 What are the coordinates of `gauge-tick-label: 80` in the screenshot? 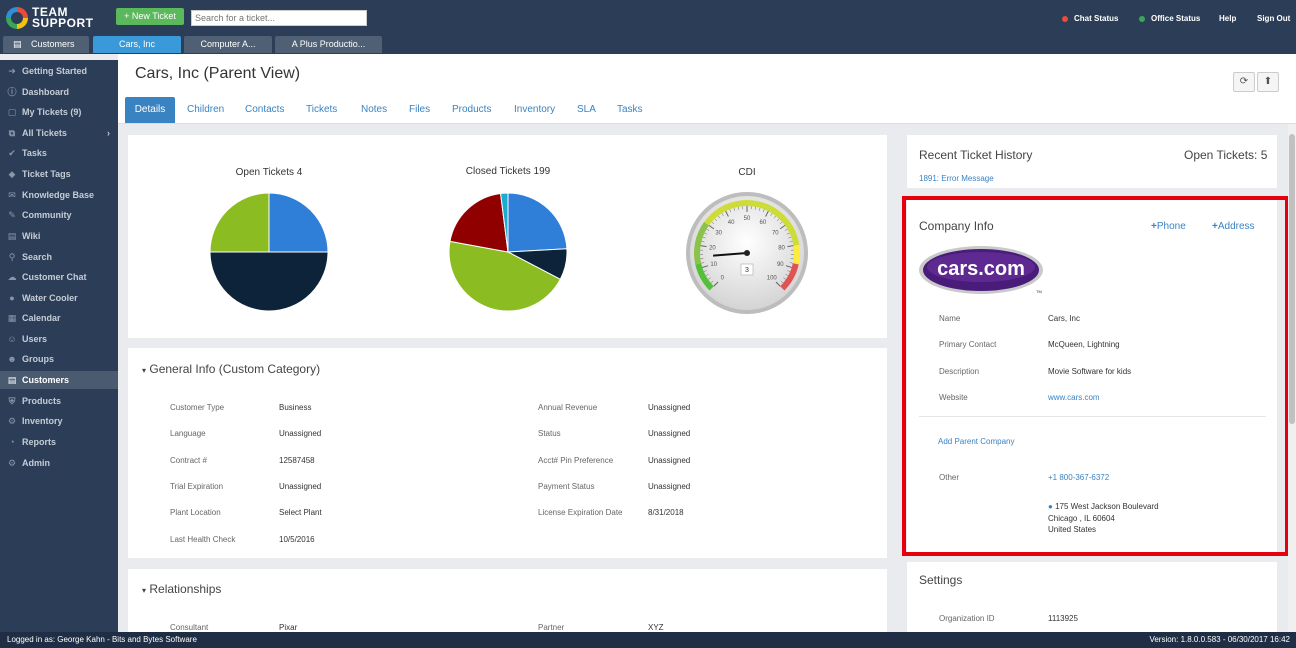 It's located at (781, 249).